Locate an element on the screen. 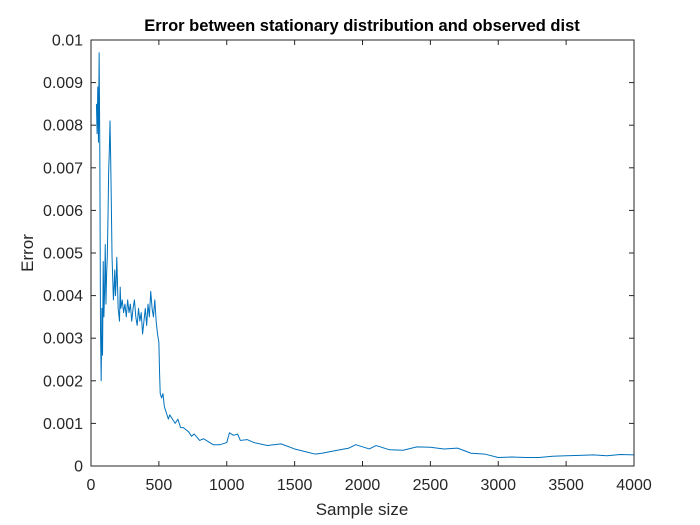 The height and width of the screenshot is (525, 700). x-tick-label: 2000 is located at coordinates (363, 485).